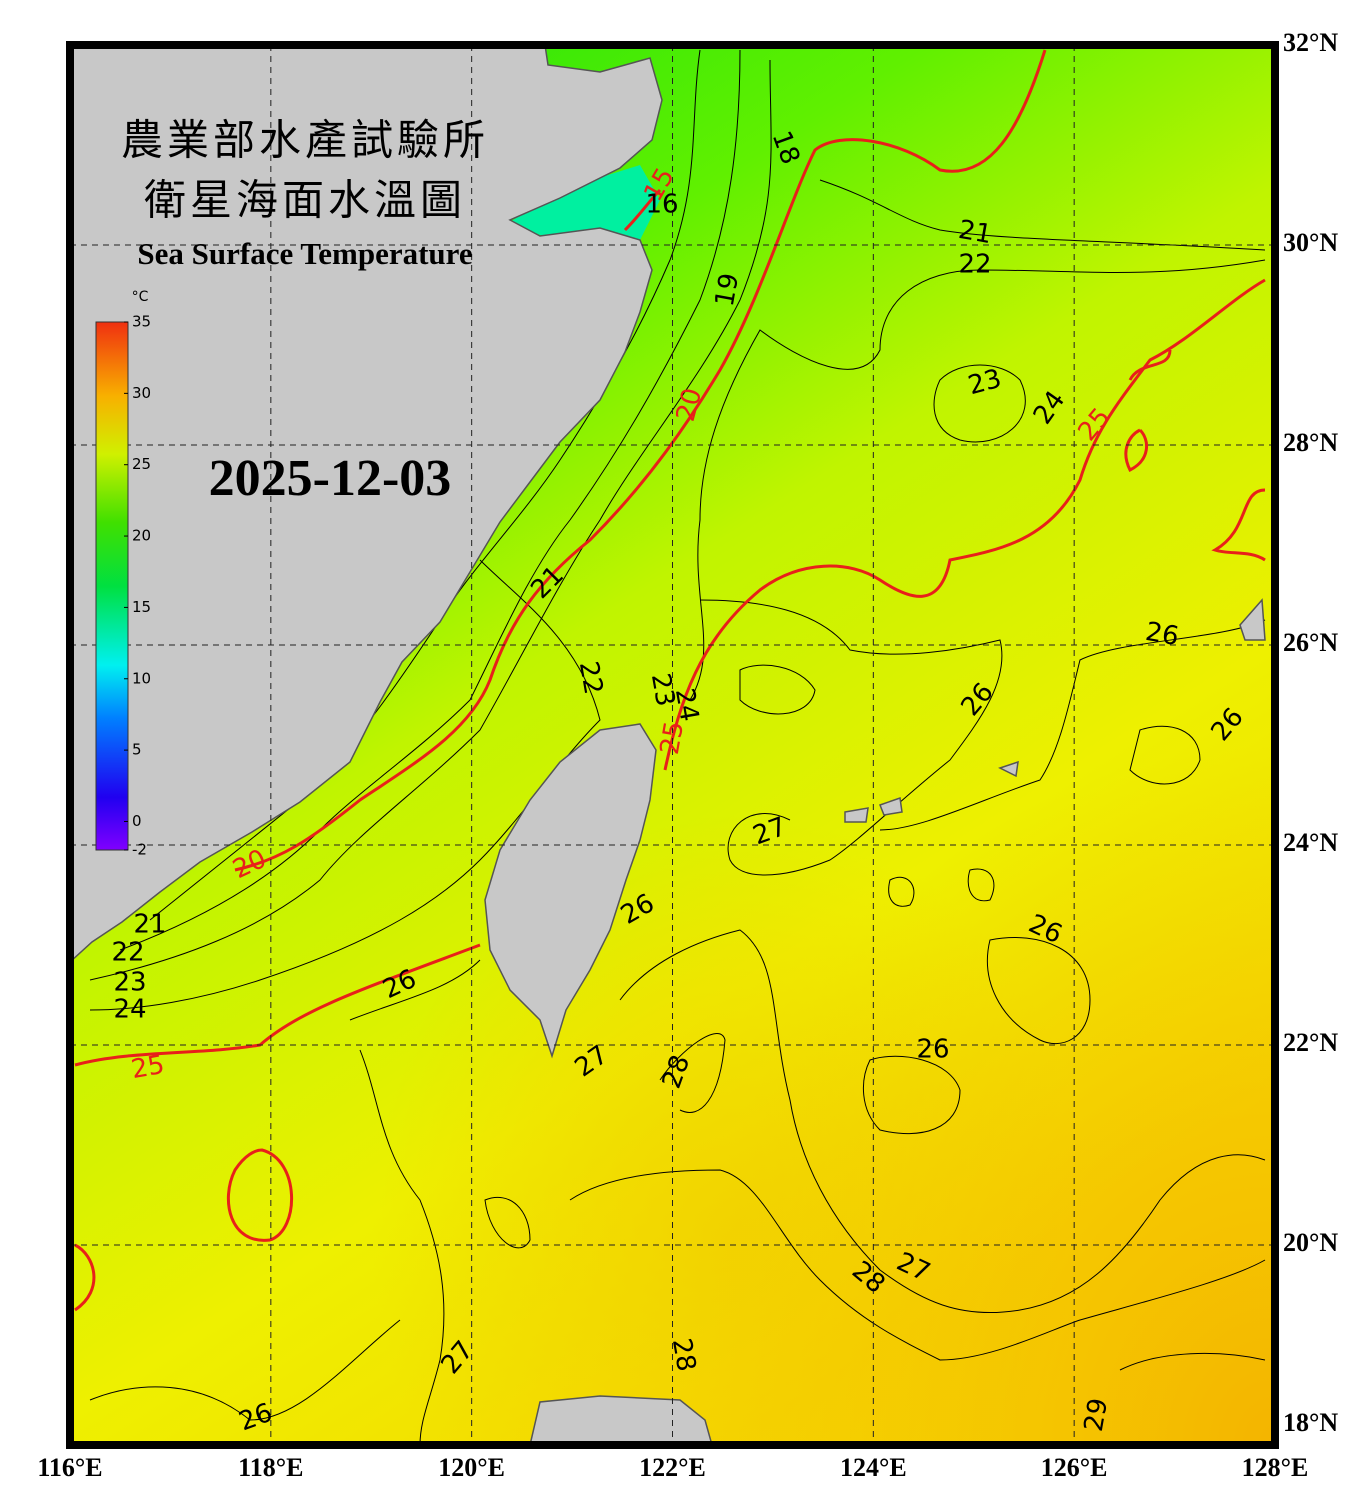 The width and height of the screenshot is (1350, 1500). What do you see at coordinates (137, 586) in the screenshot?
I see `colorbar-ticks: 35 30 25 20 15 10 5 0 -2` at bounding box center [137, 586].